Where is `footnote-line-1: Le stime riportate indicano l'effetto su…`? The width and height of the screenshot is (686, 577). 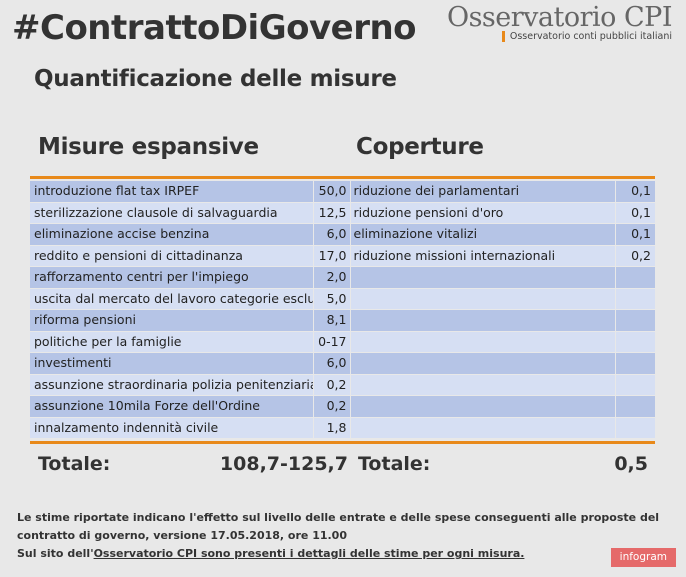
footnote-line-1: Le stime riportate indicano l'effetto su… is located at coordinates (338, 526).